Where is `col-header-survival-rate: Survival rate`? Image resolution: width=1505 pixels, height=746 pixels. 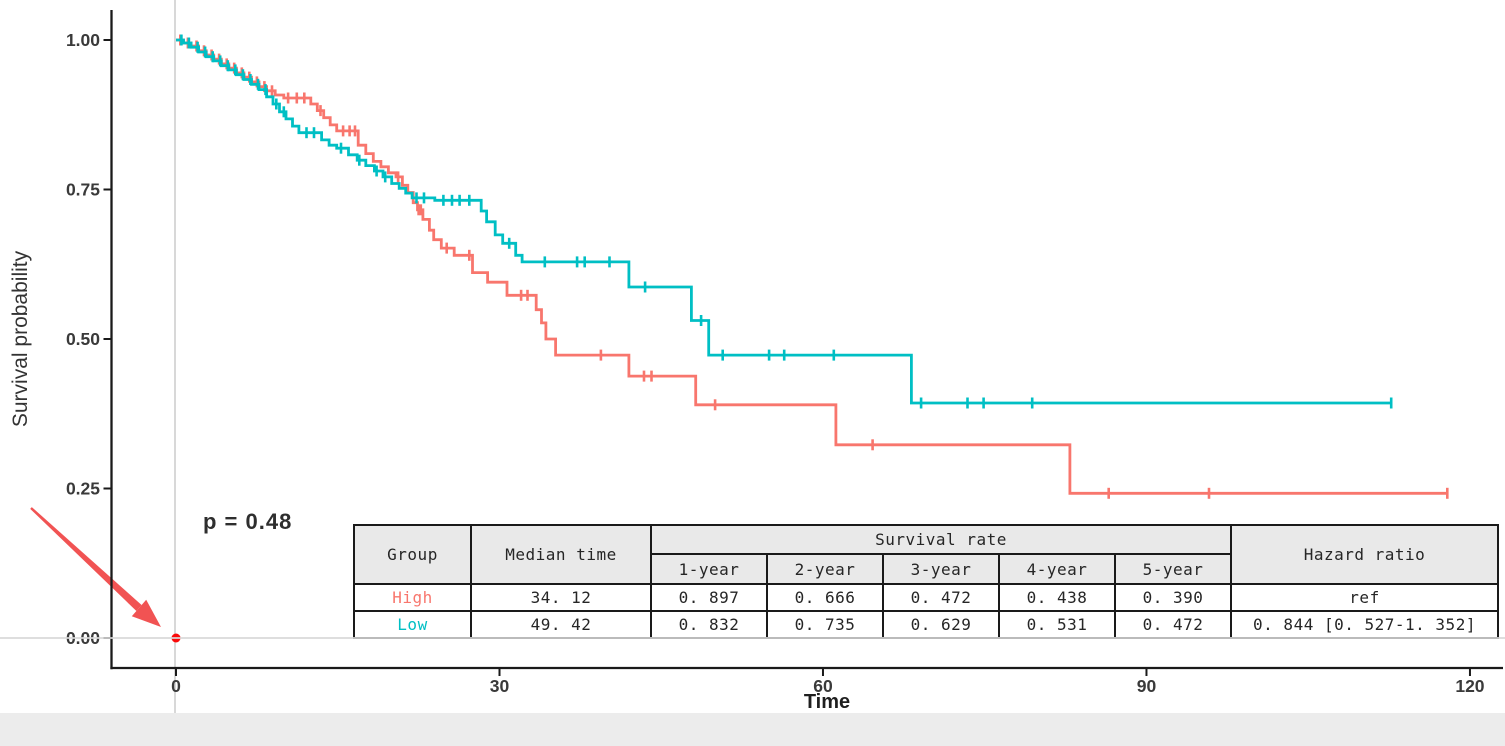 col-header-survival-rate: Survival rate is located at coordinates (941, 539).